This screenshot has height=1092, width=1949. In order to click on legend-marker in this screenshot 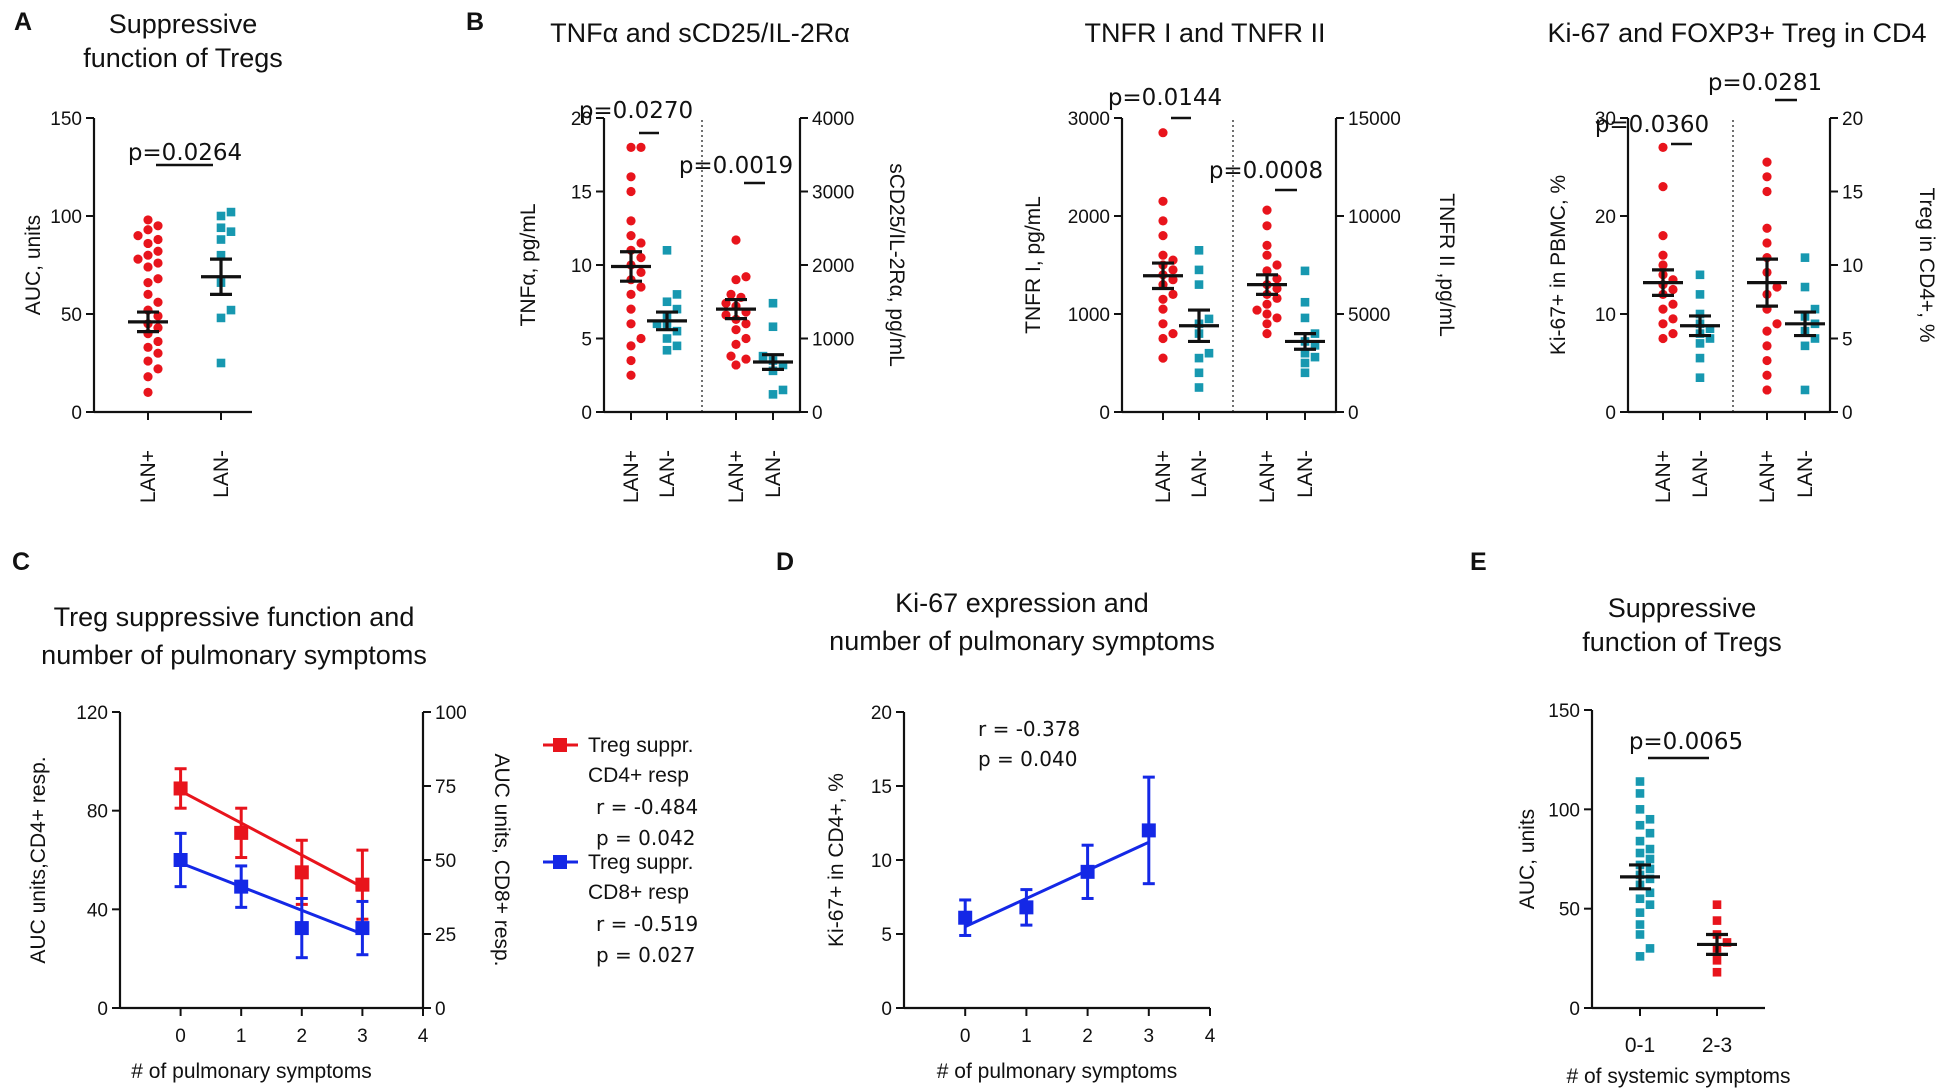, I will do `click(560, 745)`.